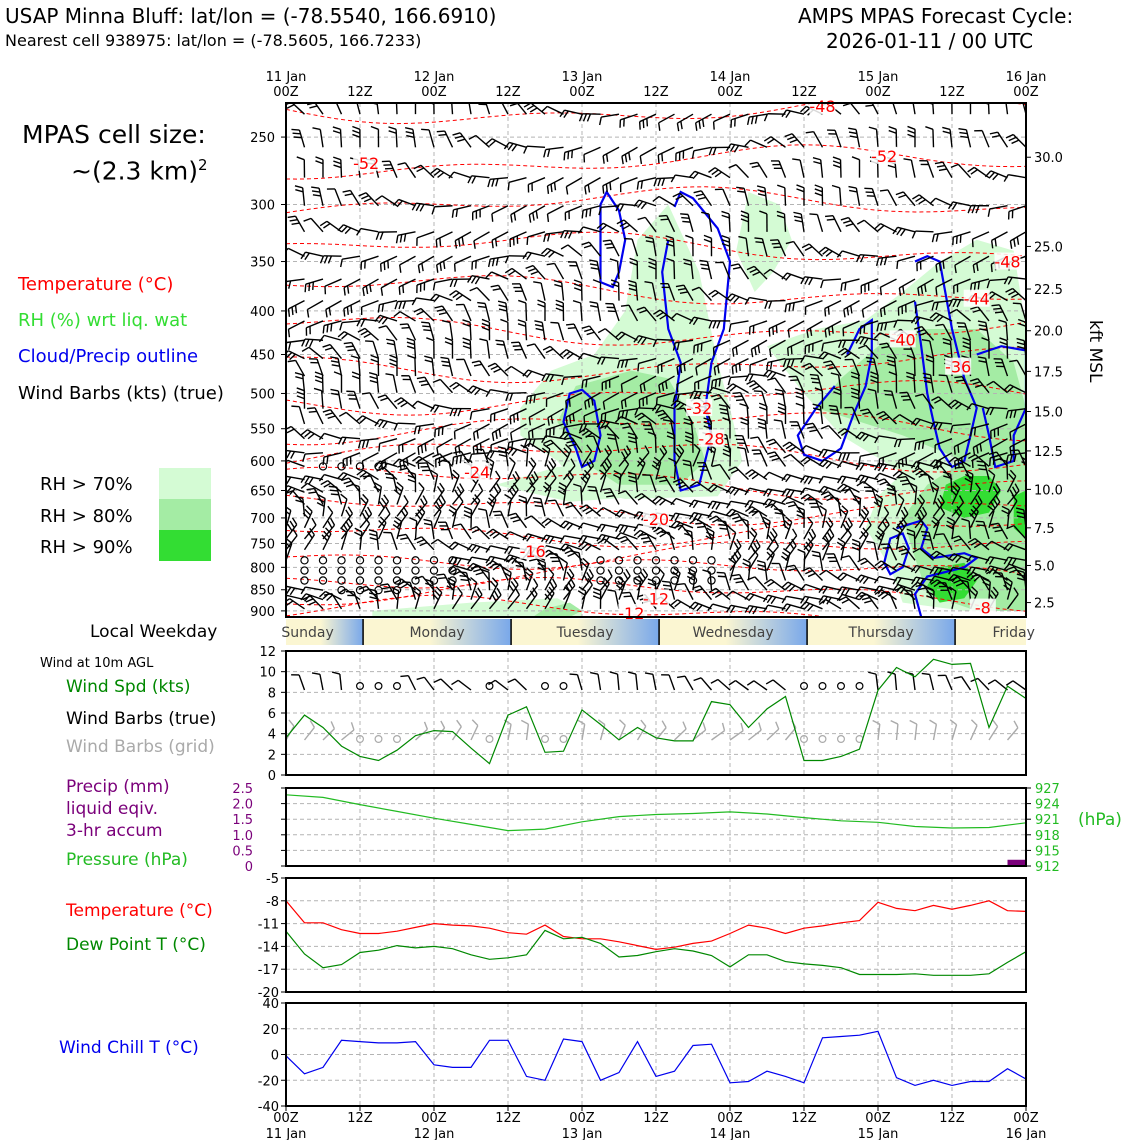 This screenshot has width=1140, height=1140. Describe the element at coordinates (949, 683) in the screenshot. I see `surface-barb-true` at that location.